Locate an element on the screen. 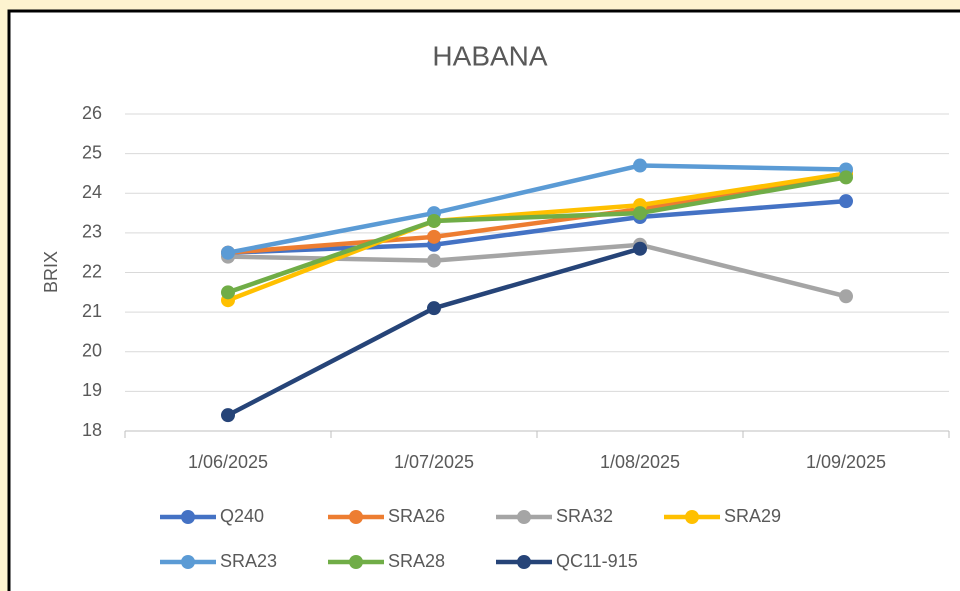  y-tick-label: 20 is located at coordinates (92, 351).